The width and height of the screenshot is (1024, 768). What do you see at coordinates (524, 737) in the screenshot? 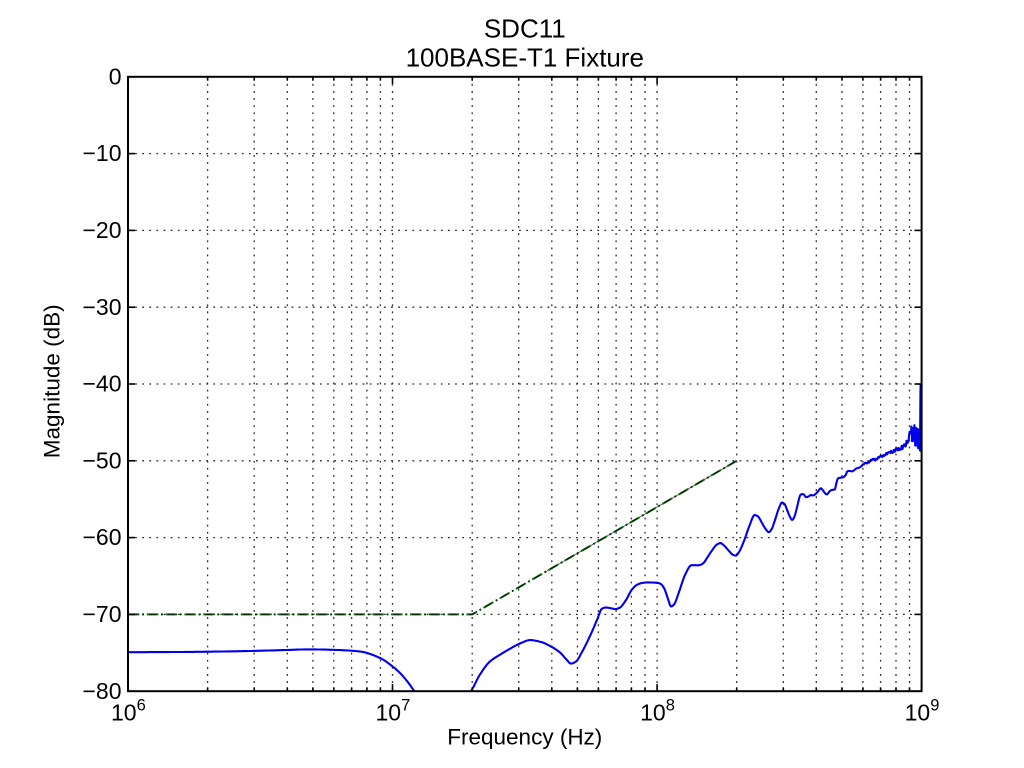
I see `svg-text: Frequency (Hz)` at bounding box center [524, 737].